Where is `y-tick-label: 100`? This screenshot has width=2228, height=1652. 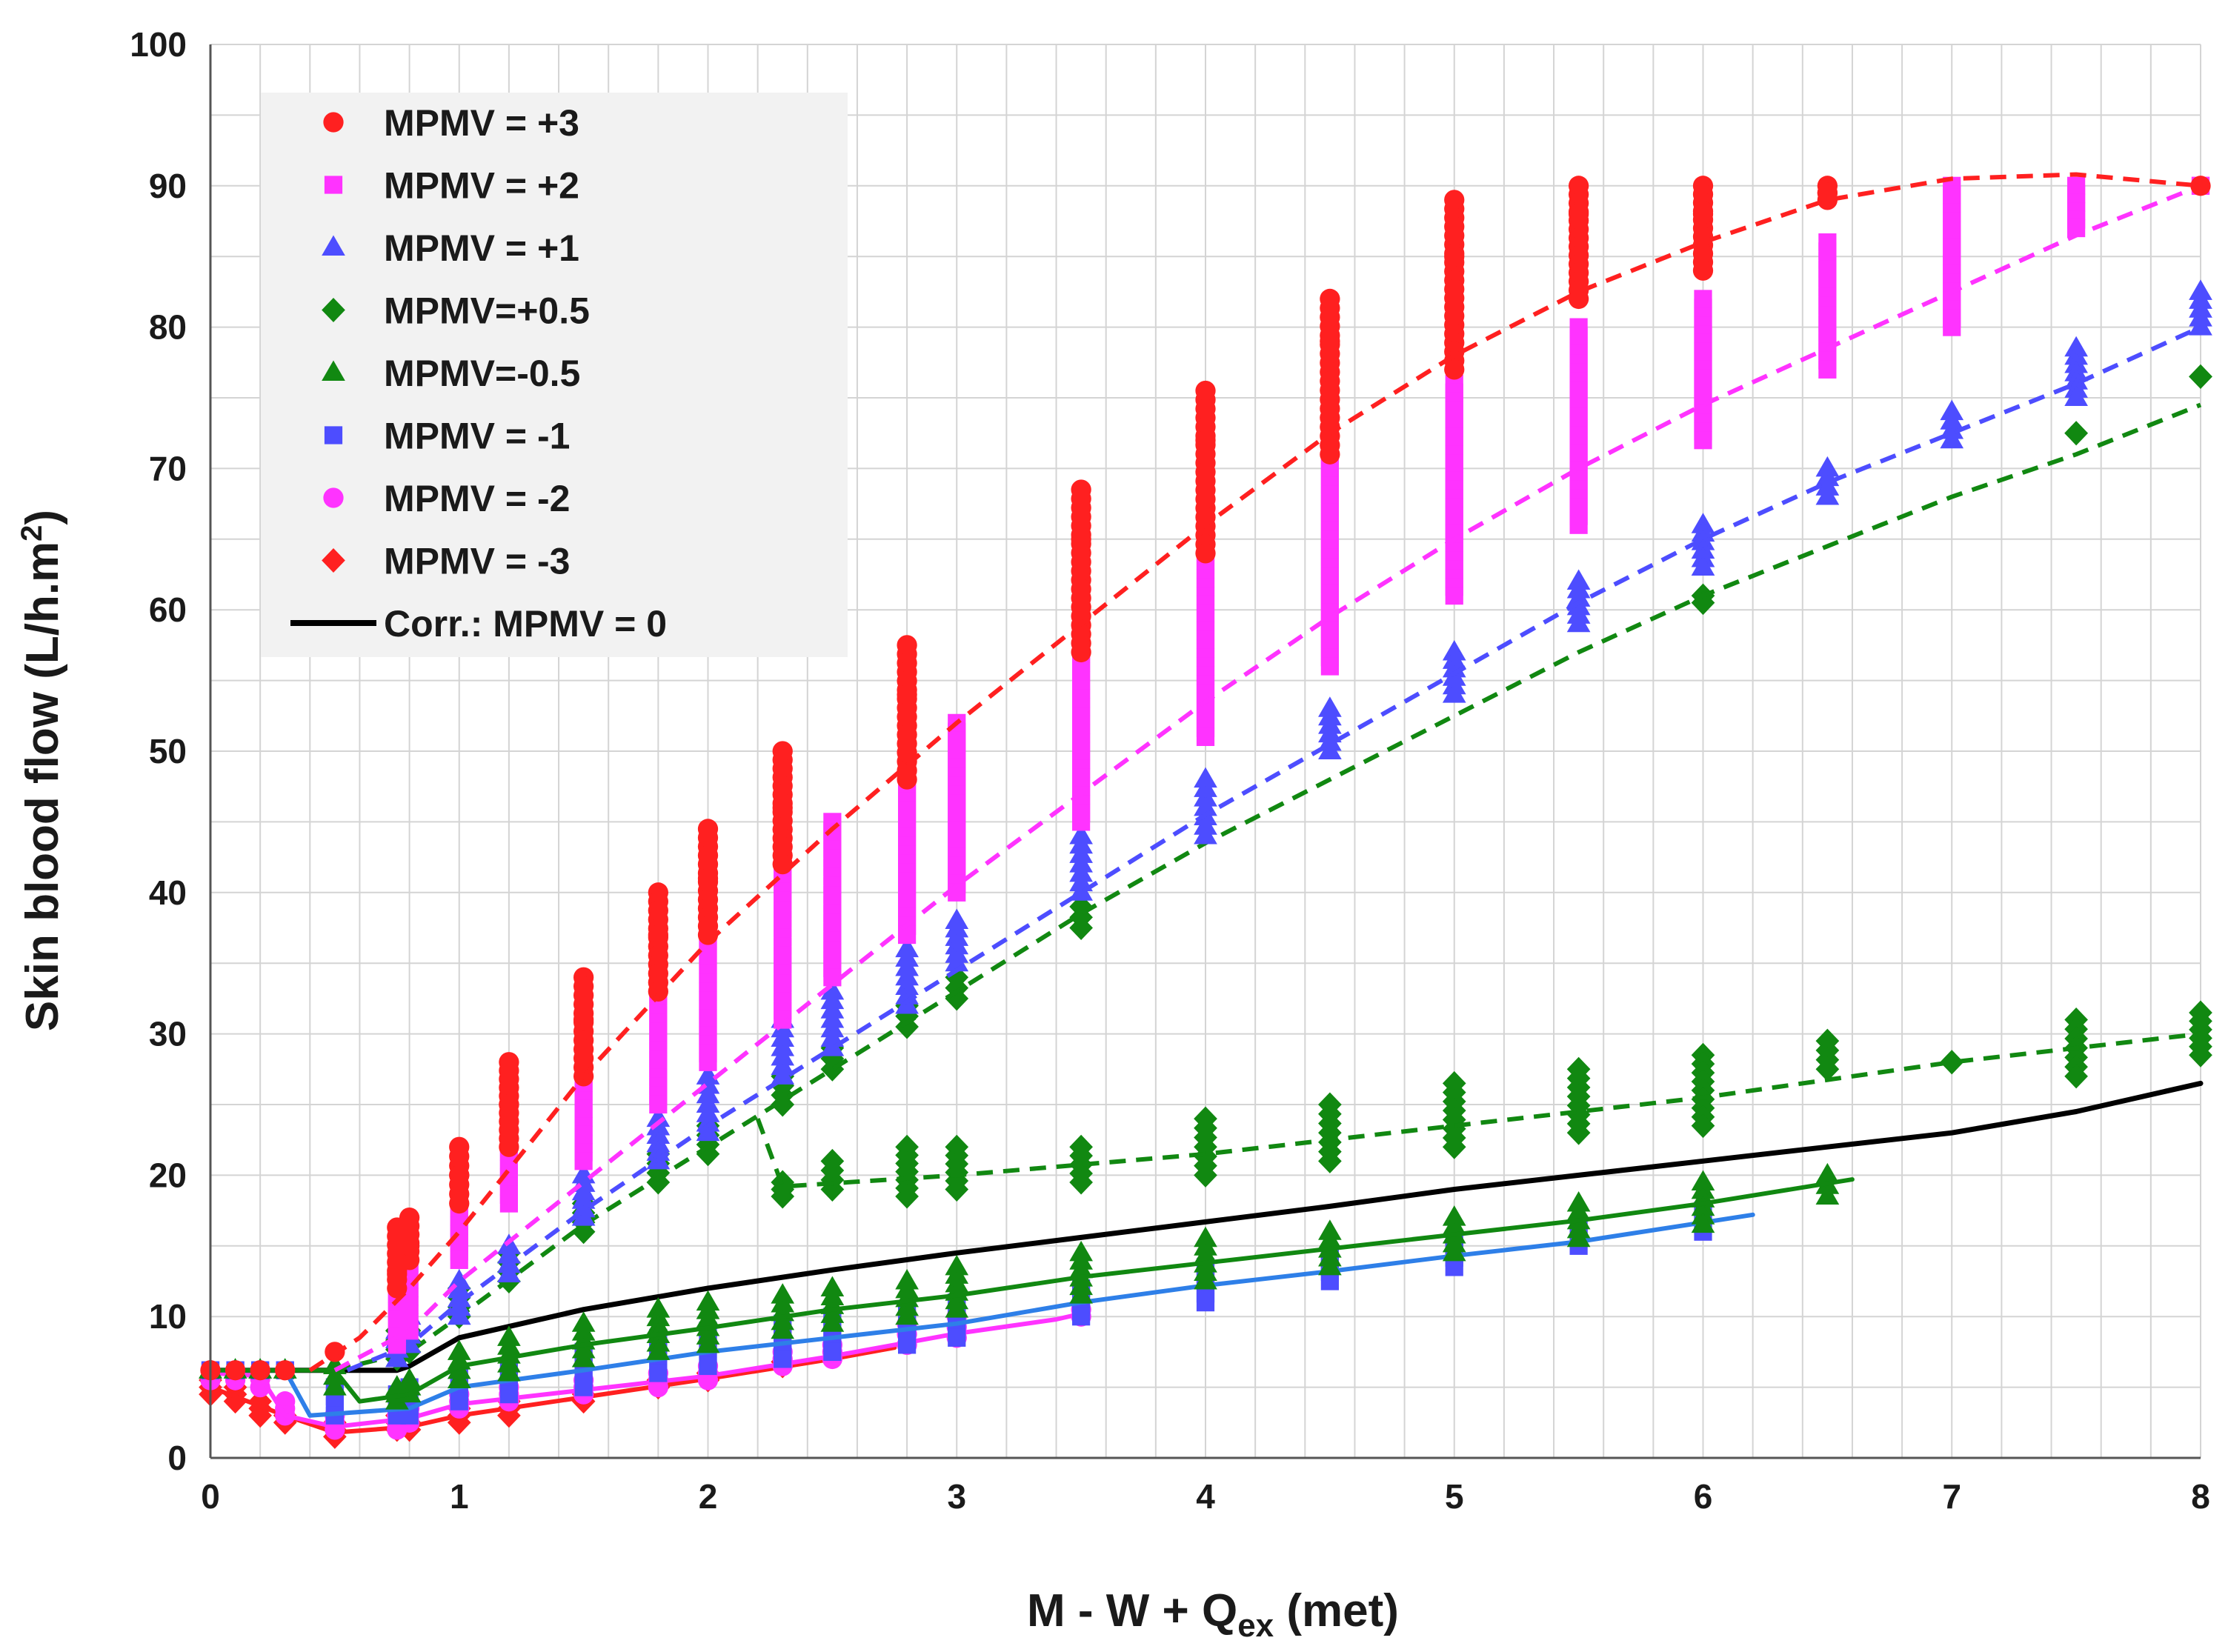 y-tick-label: 100 is located at coordinates (158, 44).